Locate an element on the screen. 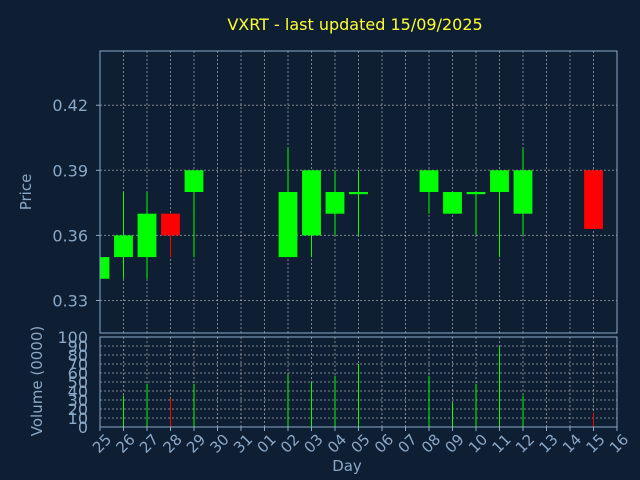  volume-tick-label: 10 is located at coordinates (78, 418).